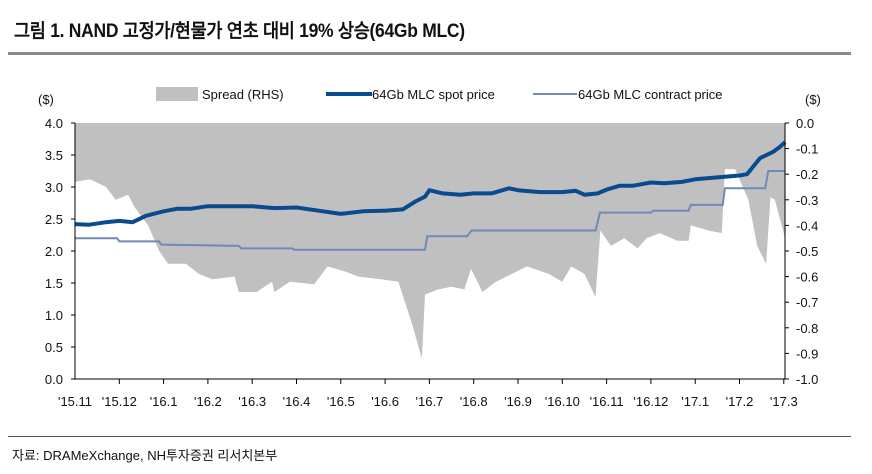  Describe the element at coordinates (54, 155) in the screenshot. I see `y-tick-label-left: 3.5` at that location.